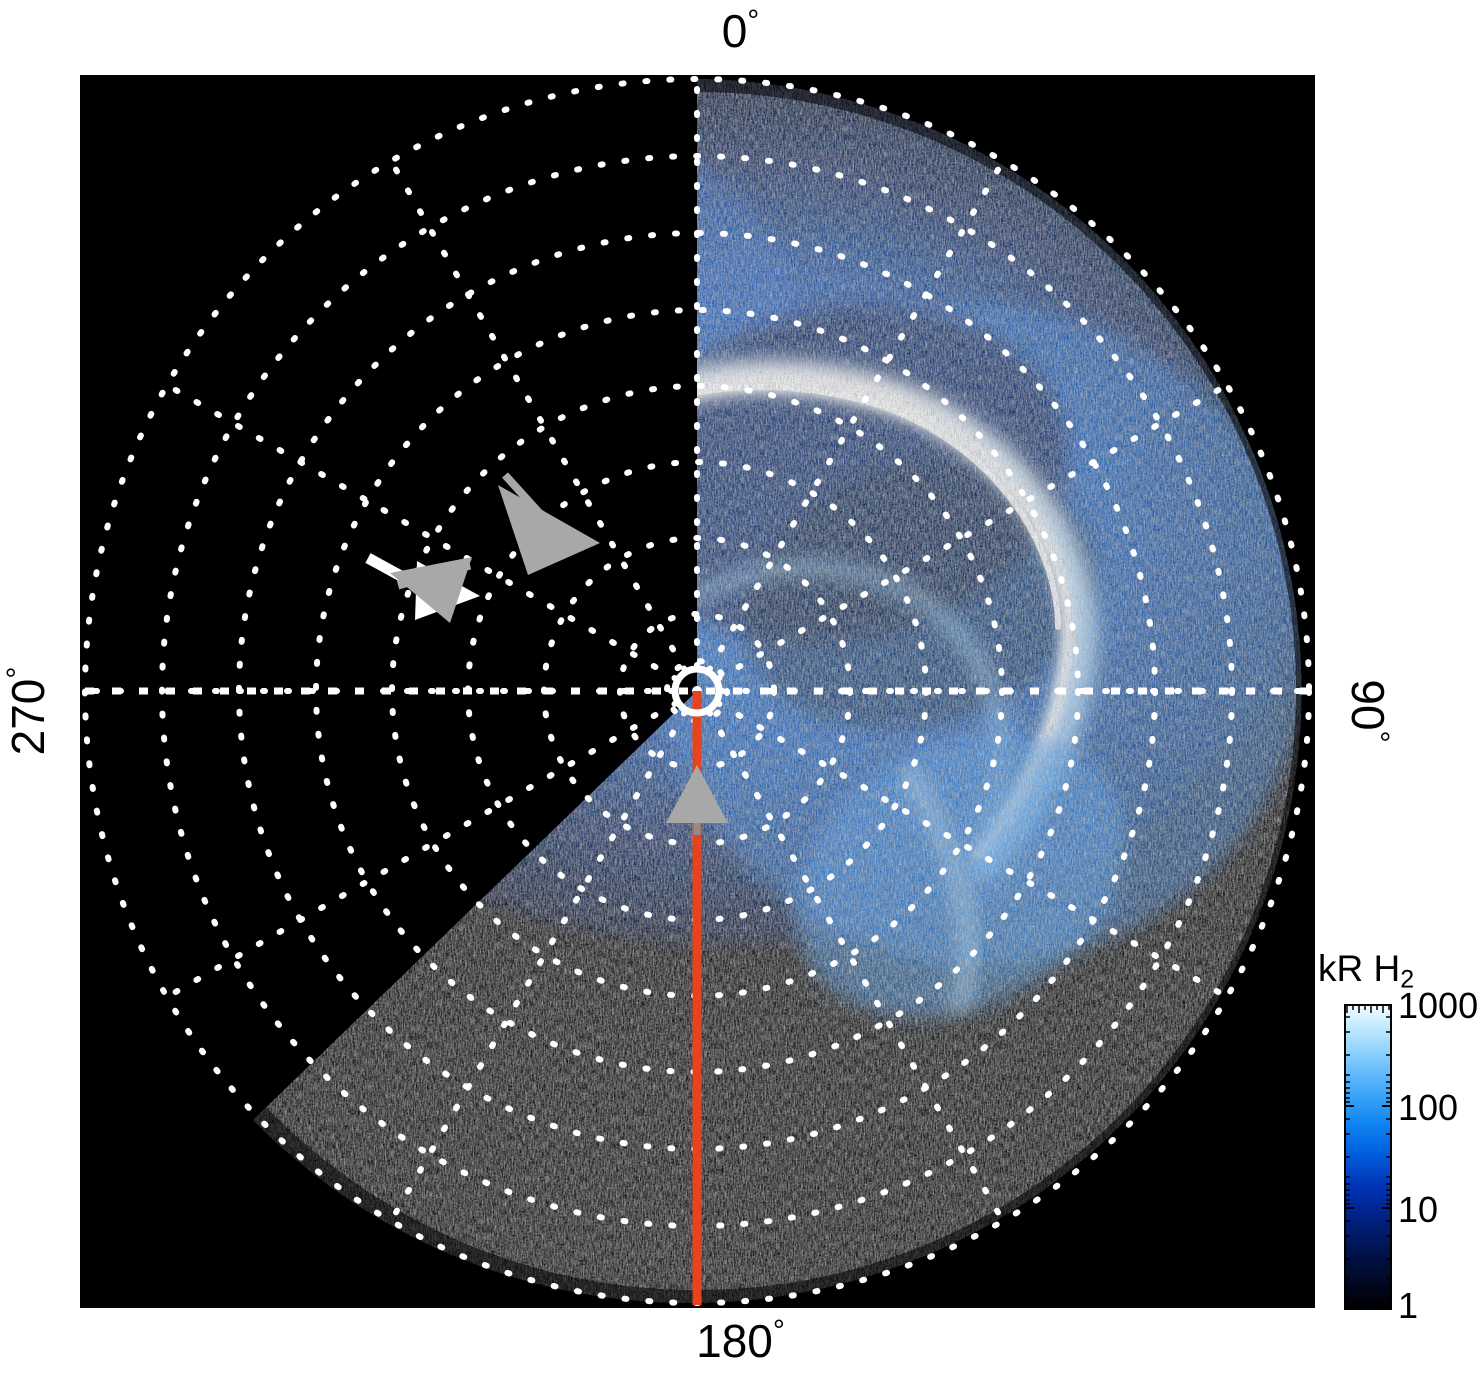 The width and height of the screenshot is (1481, 1384). I want to click on colorbar-tick-label: 10, so click(1418, 1209).